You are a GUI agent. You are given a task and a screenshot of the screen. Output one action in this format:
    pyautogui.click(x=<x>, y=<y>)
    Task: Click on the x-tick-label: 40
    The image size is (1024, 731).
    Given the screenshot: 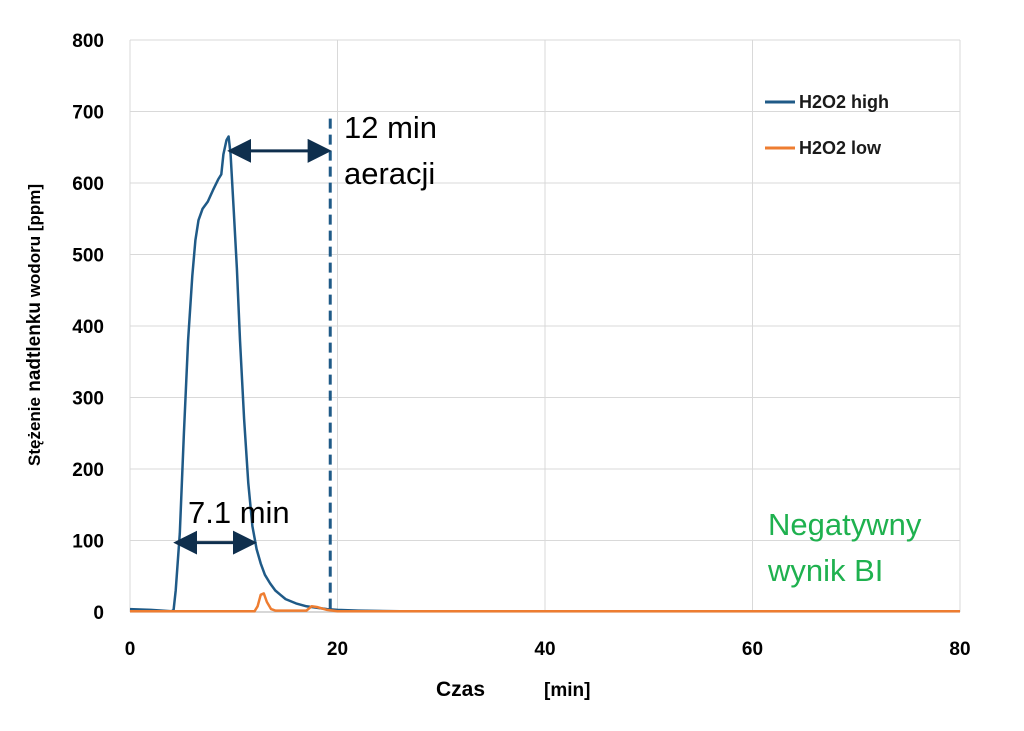 What is the action you would take?
    pyautogui.click(x=544, y=649)
    